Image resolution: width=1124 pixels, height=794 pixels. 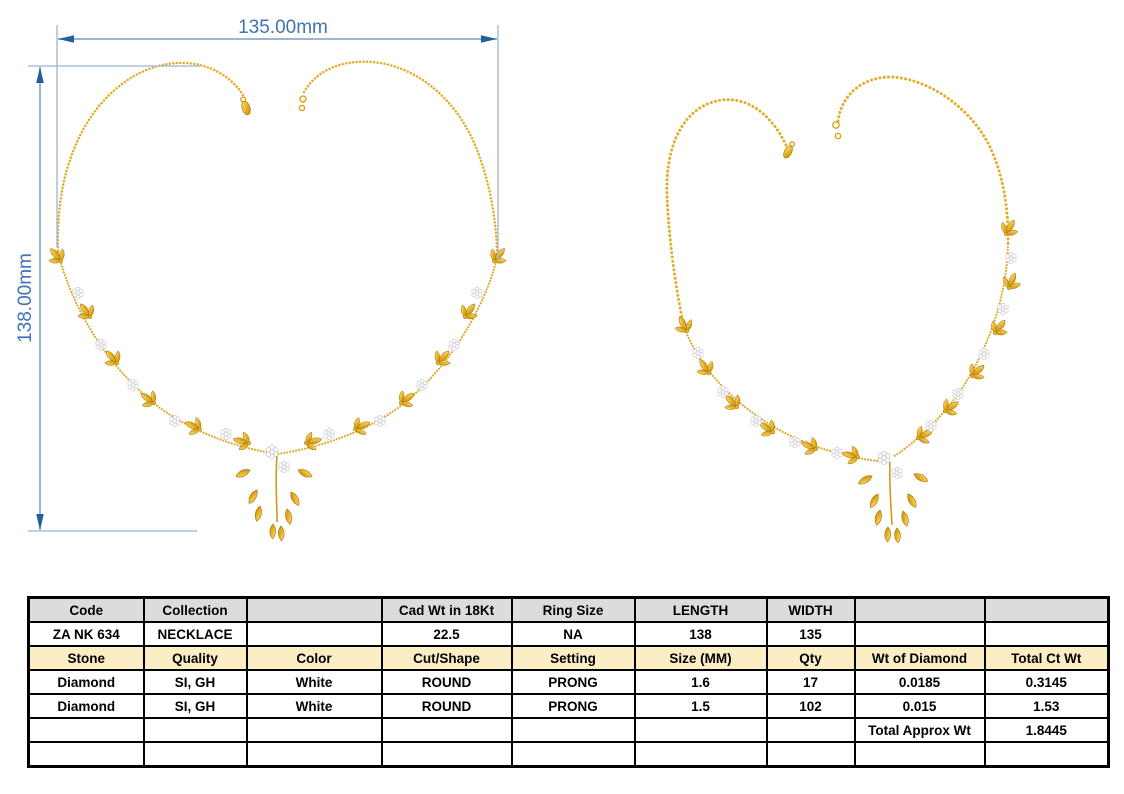 I want to click on stone2-total-ct: 1.53, so click(x=1046, y=706).